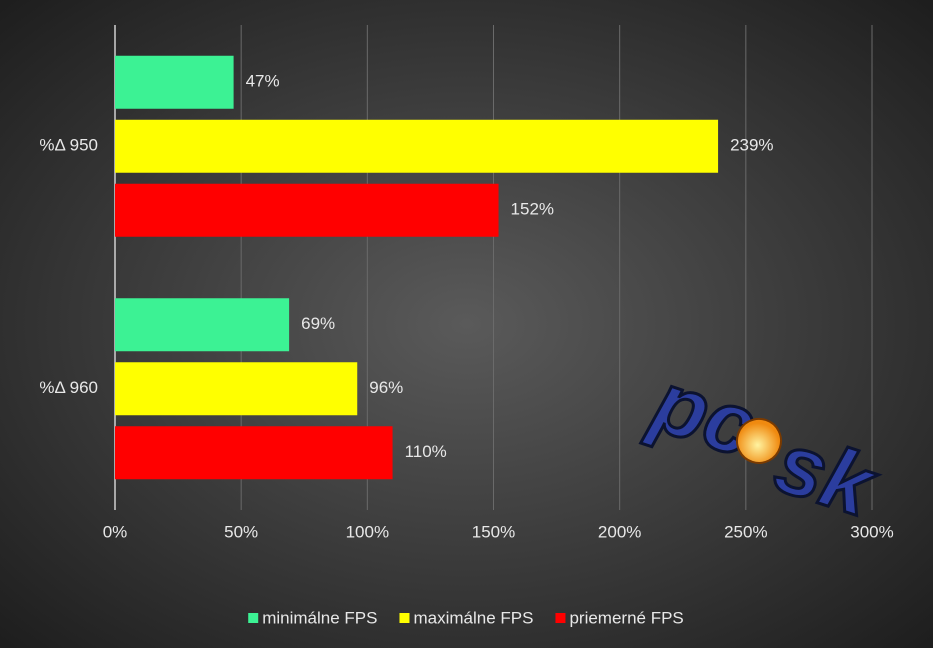 The image size is (933, 648). What do you see at coordinates (263, 81) in the screenshot?
I see `data-label: 47%` at bounding box center [263, 81].